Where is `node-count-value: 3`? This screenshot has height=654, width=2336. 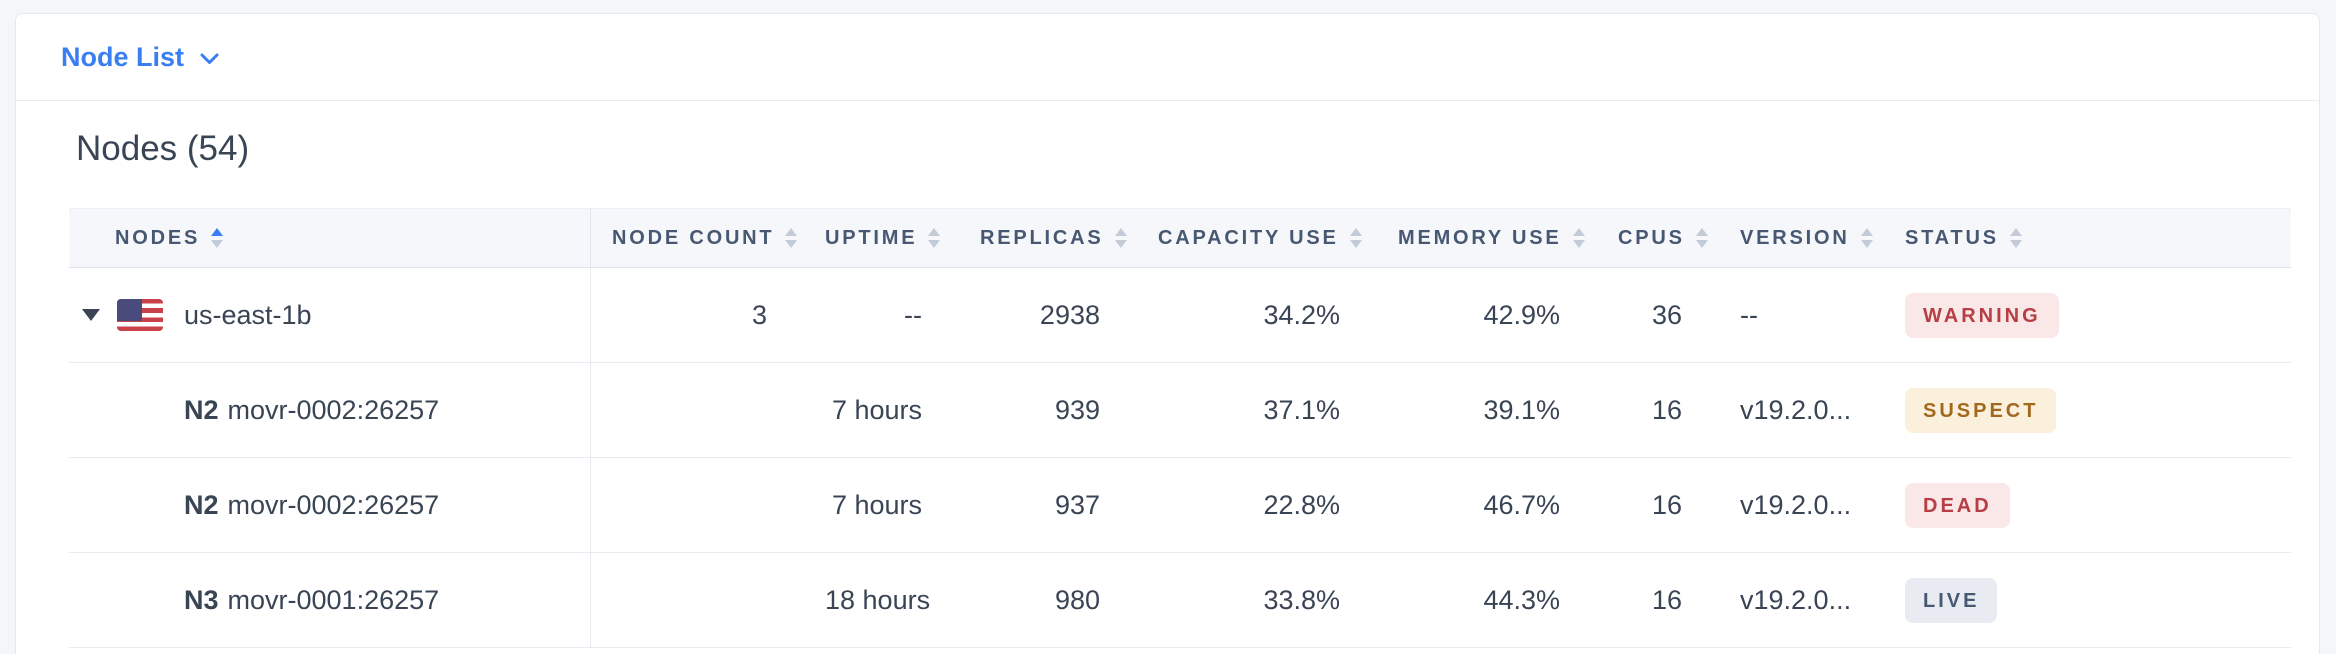
node-count-value: 3 is located at coordinates (759, 314).